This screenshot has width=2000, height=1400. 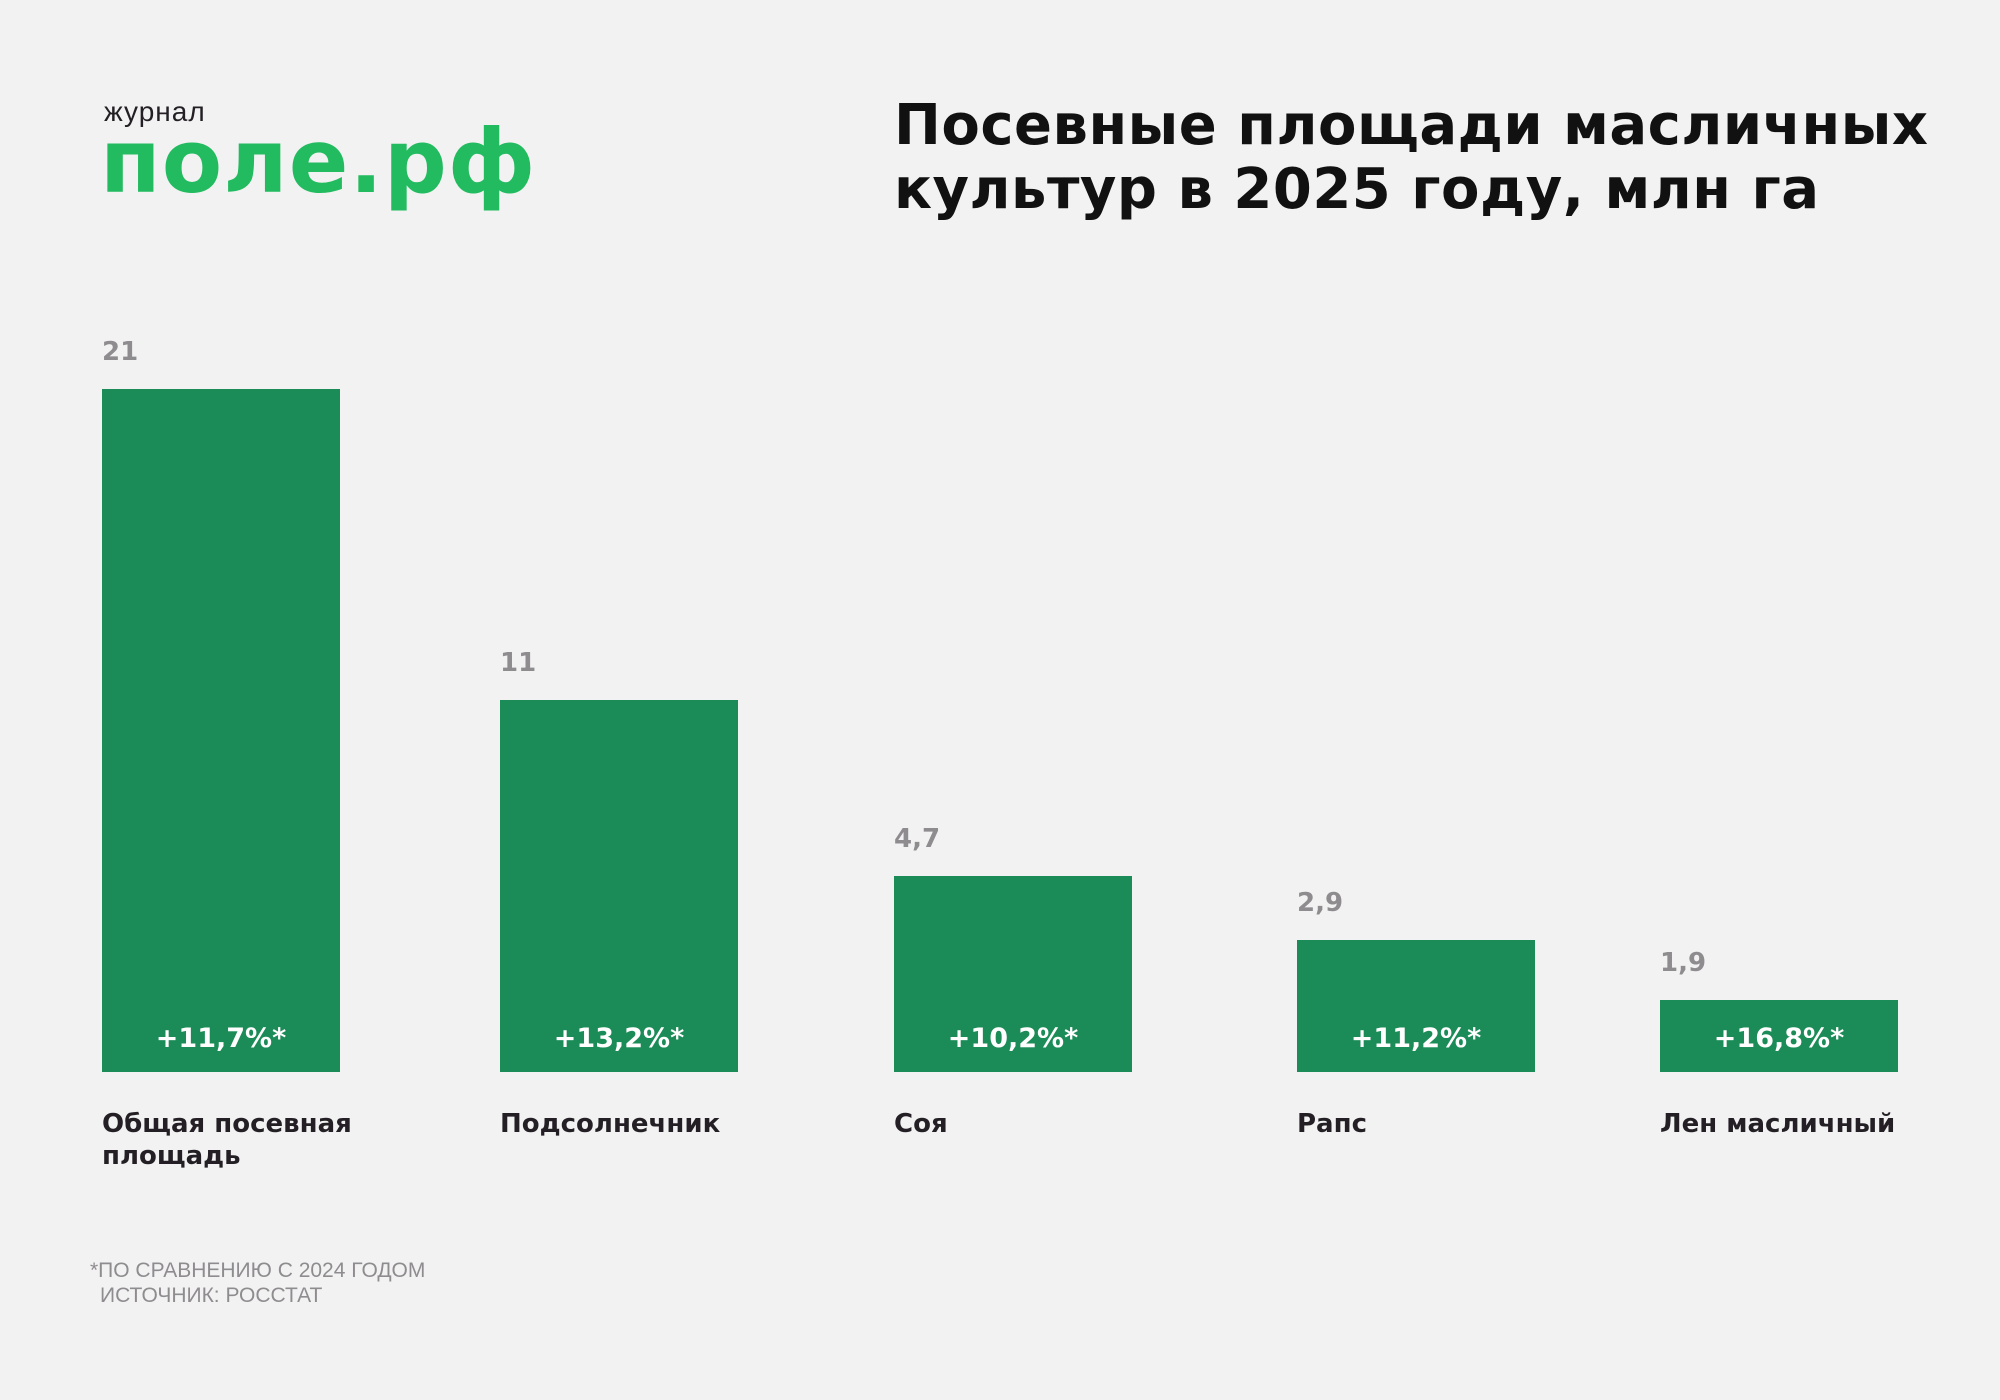 I want to click on logo-wordmark: поле.рф, so click(x=318, y=161).